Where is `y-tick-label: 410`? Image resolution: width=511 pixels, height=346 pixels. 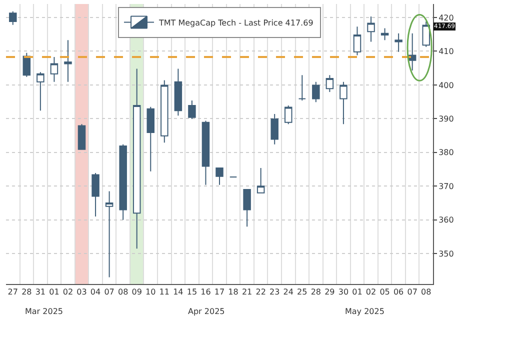
y-tick-label: 410 is located at coordinates (446, 51).